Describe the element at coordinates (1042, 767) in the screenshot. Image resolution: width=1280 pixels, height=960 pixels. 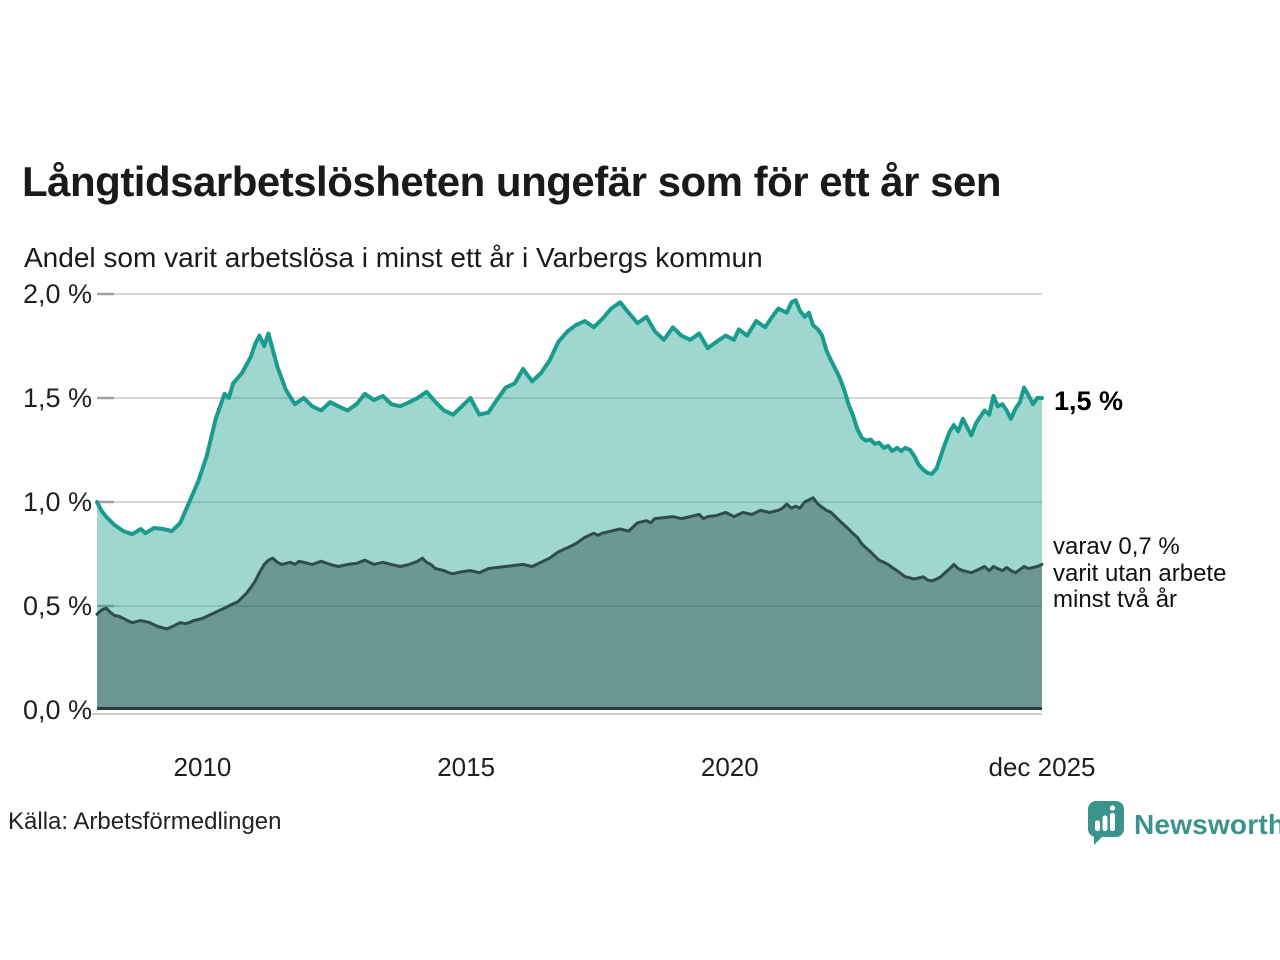
I see `x-axis-label: dec 2025` at that location.